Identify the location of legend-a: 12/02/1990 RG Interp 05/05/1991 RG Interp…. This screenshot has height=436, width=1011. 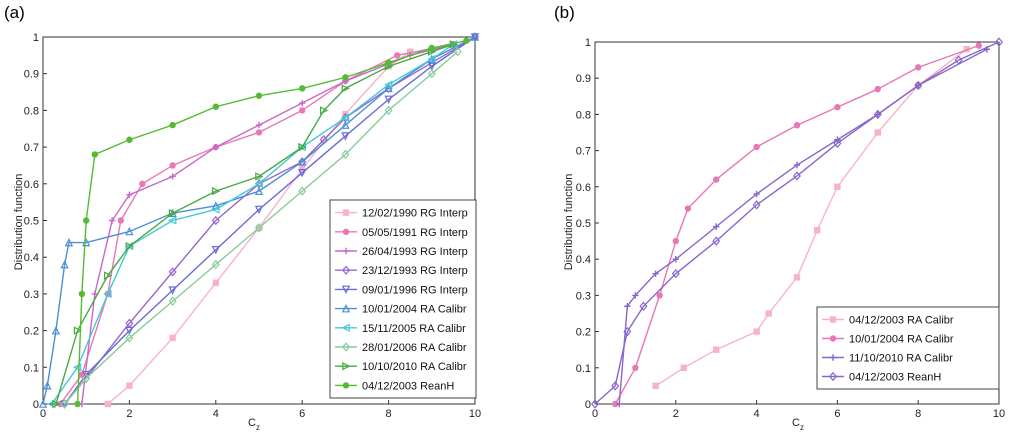
(403, 299).